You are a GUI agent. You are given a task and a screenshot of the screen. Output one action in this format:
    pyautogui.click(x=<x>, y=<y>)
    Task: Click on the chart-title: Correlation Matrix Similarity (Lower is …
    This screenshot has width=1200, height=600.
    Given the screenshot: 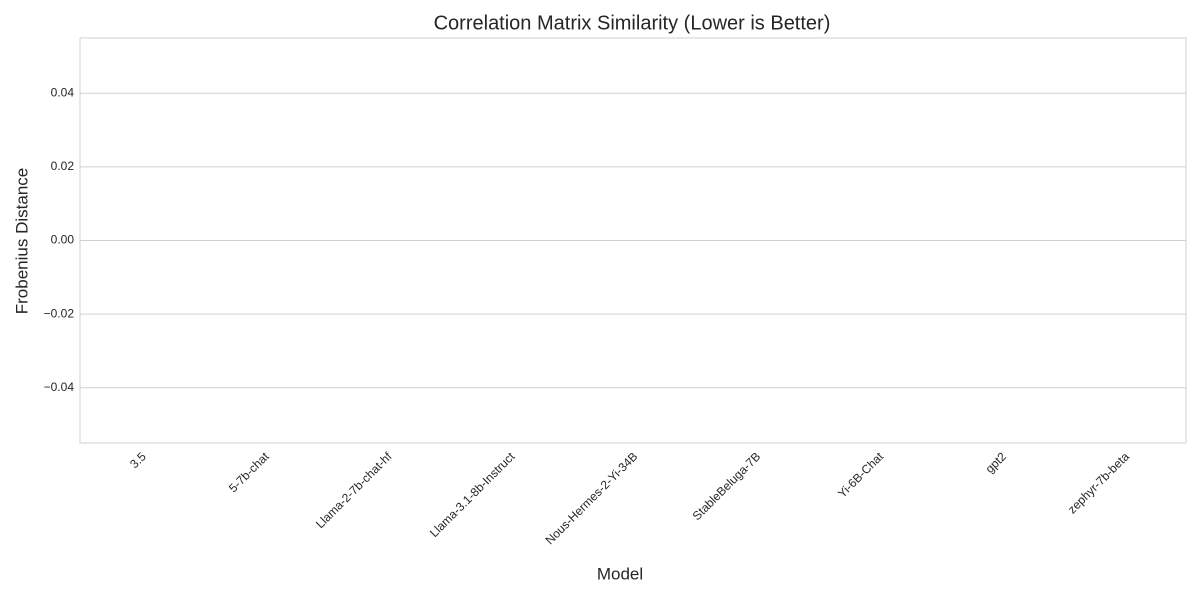 What is the action you would take?
    pyautogui.click(x=632, y=23)
    